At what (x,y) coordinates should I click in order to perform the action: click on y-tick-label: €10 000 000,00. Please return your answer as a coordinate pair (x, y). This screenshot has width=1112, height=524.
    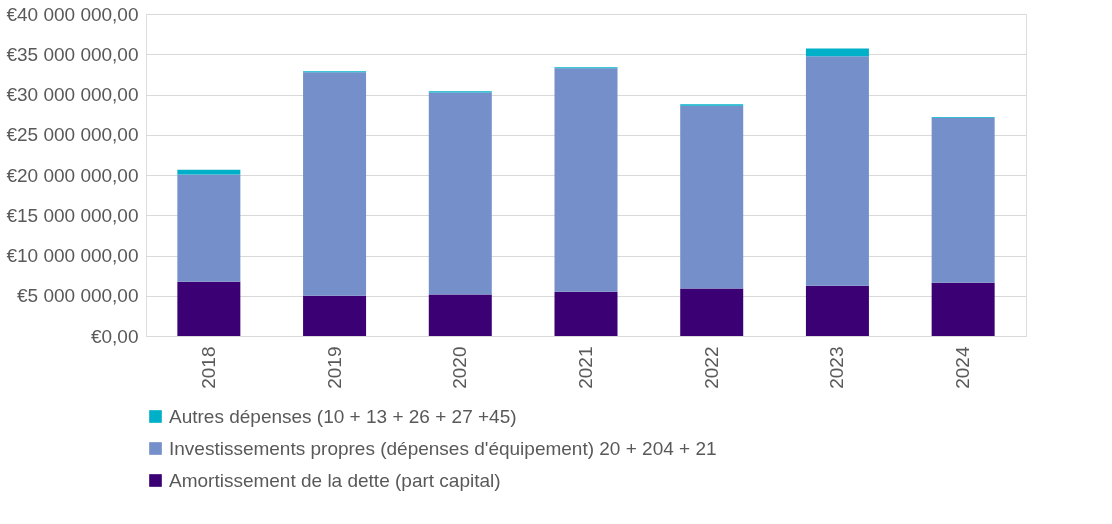
    Looking at the image, I should click on (72, 255).